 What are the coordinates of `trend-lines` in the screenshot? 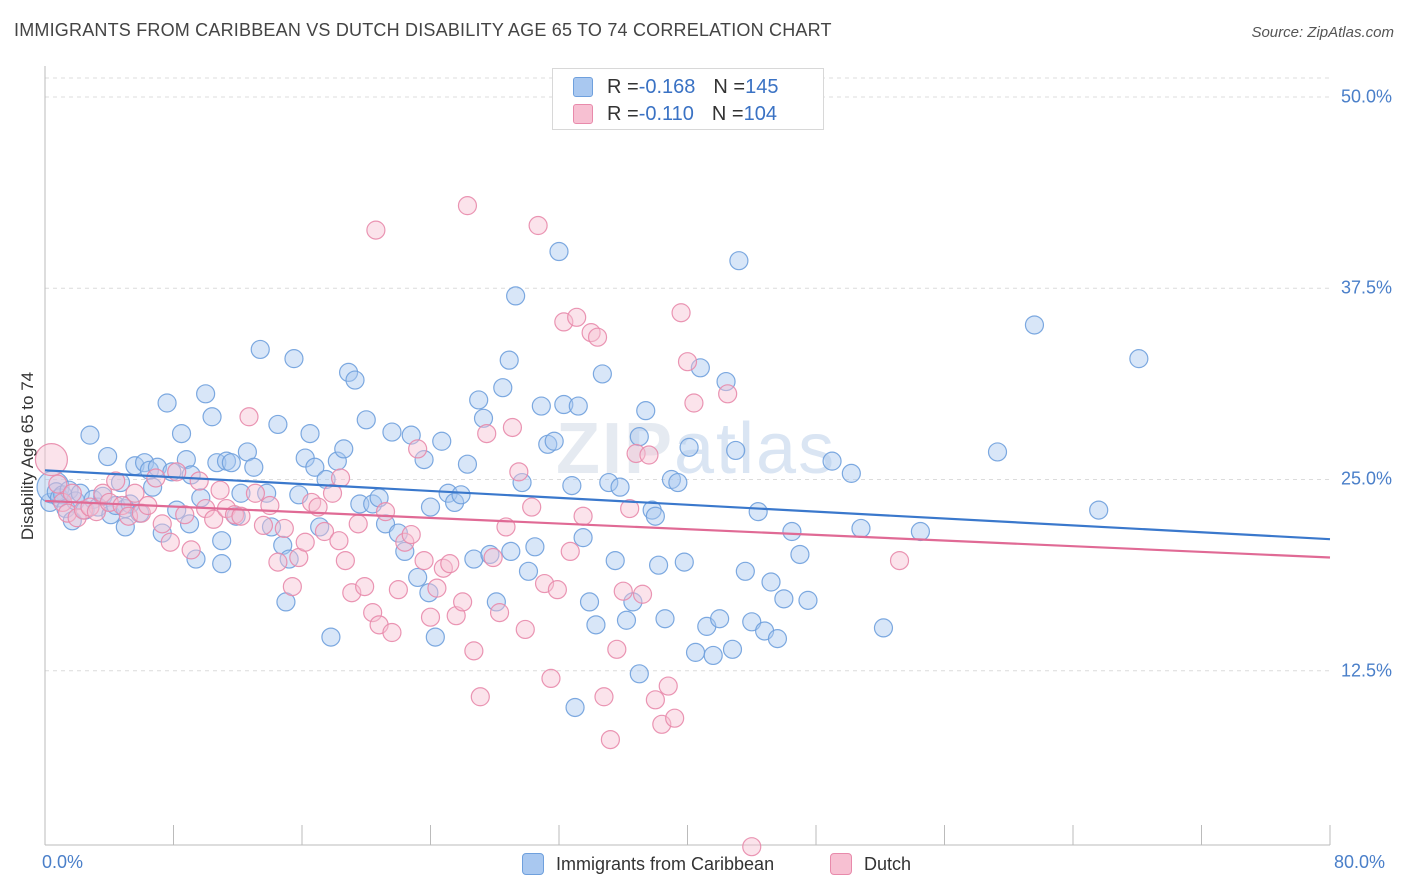 It's located at (687, 514).